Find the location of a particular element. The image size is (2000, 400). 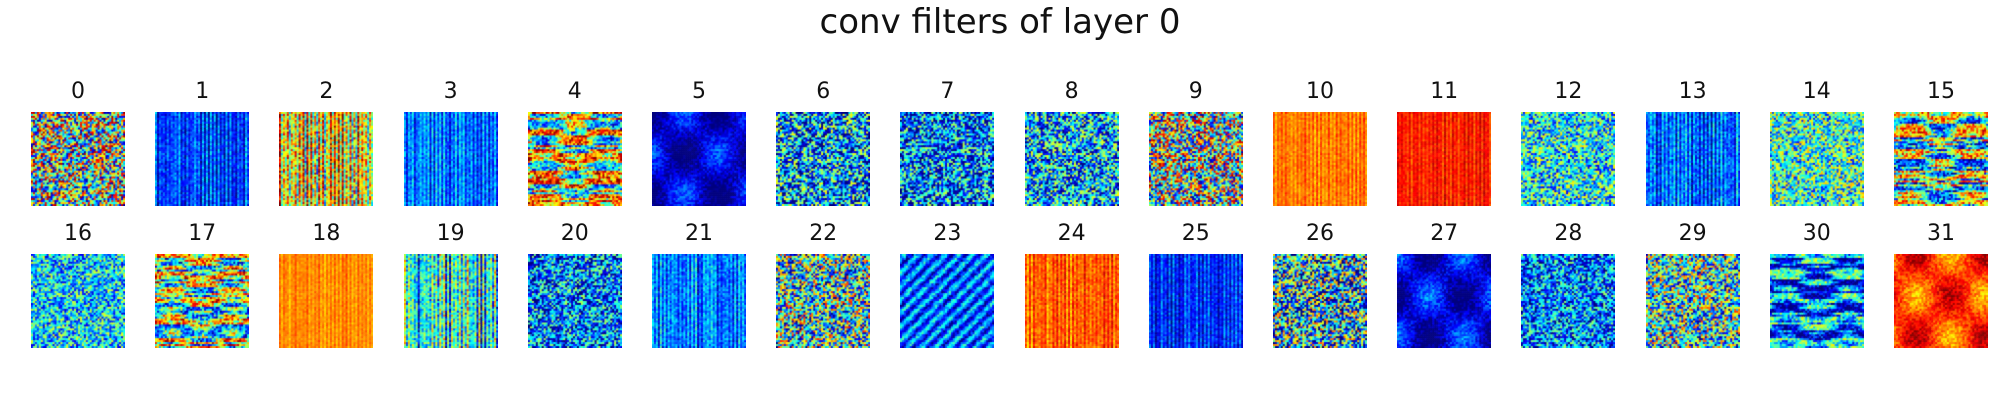

filter-panel-2: 2 is located at coordinates (326, 142).